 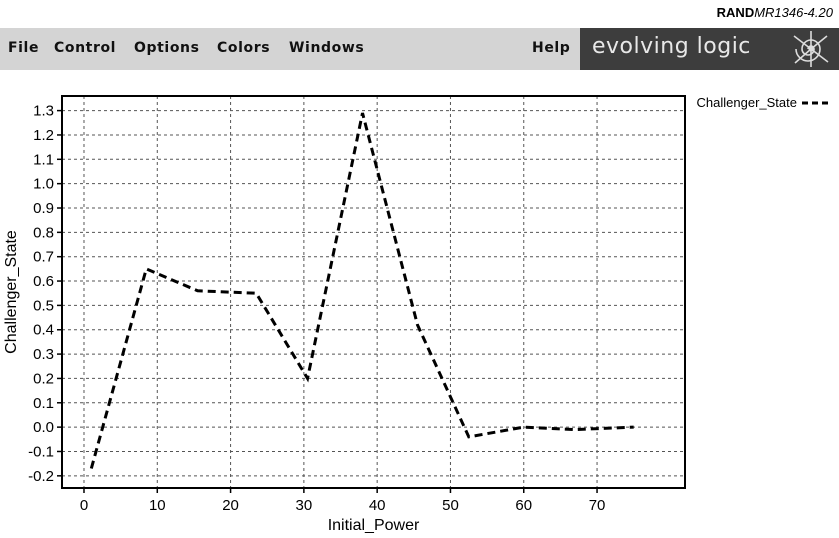 What do you see at coordinates (747, 102) in the screenshot?
I see `legend-label: Challenger_State` at bounding box center [747, 102].